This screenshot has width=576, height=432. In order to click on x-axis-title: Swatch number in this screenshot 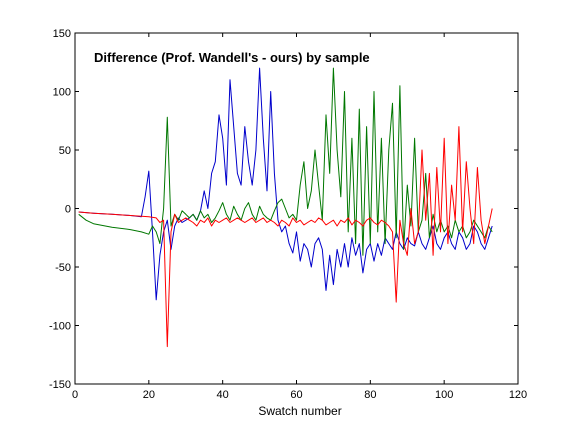, I will do `click(299, 411)`.